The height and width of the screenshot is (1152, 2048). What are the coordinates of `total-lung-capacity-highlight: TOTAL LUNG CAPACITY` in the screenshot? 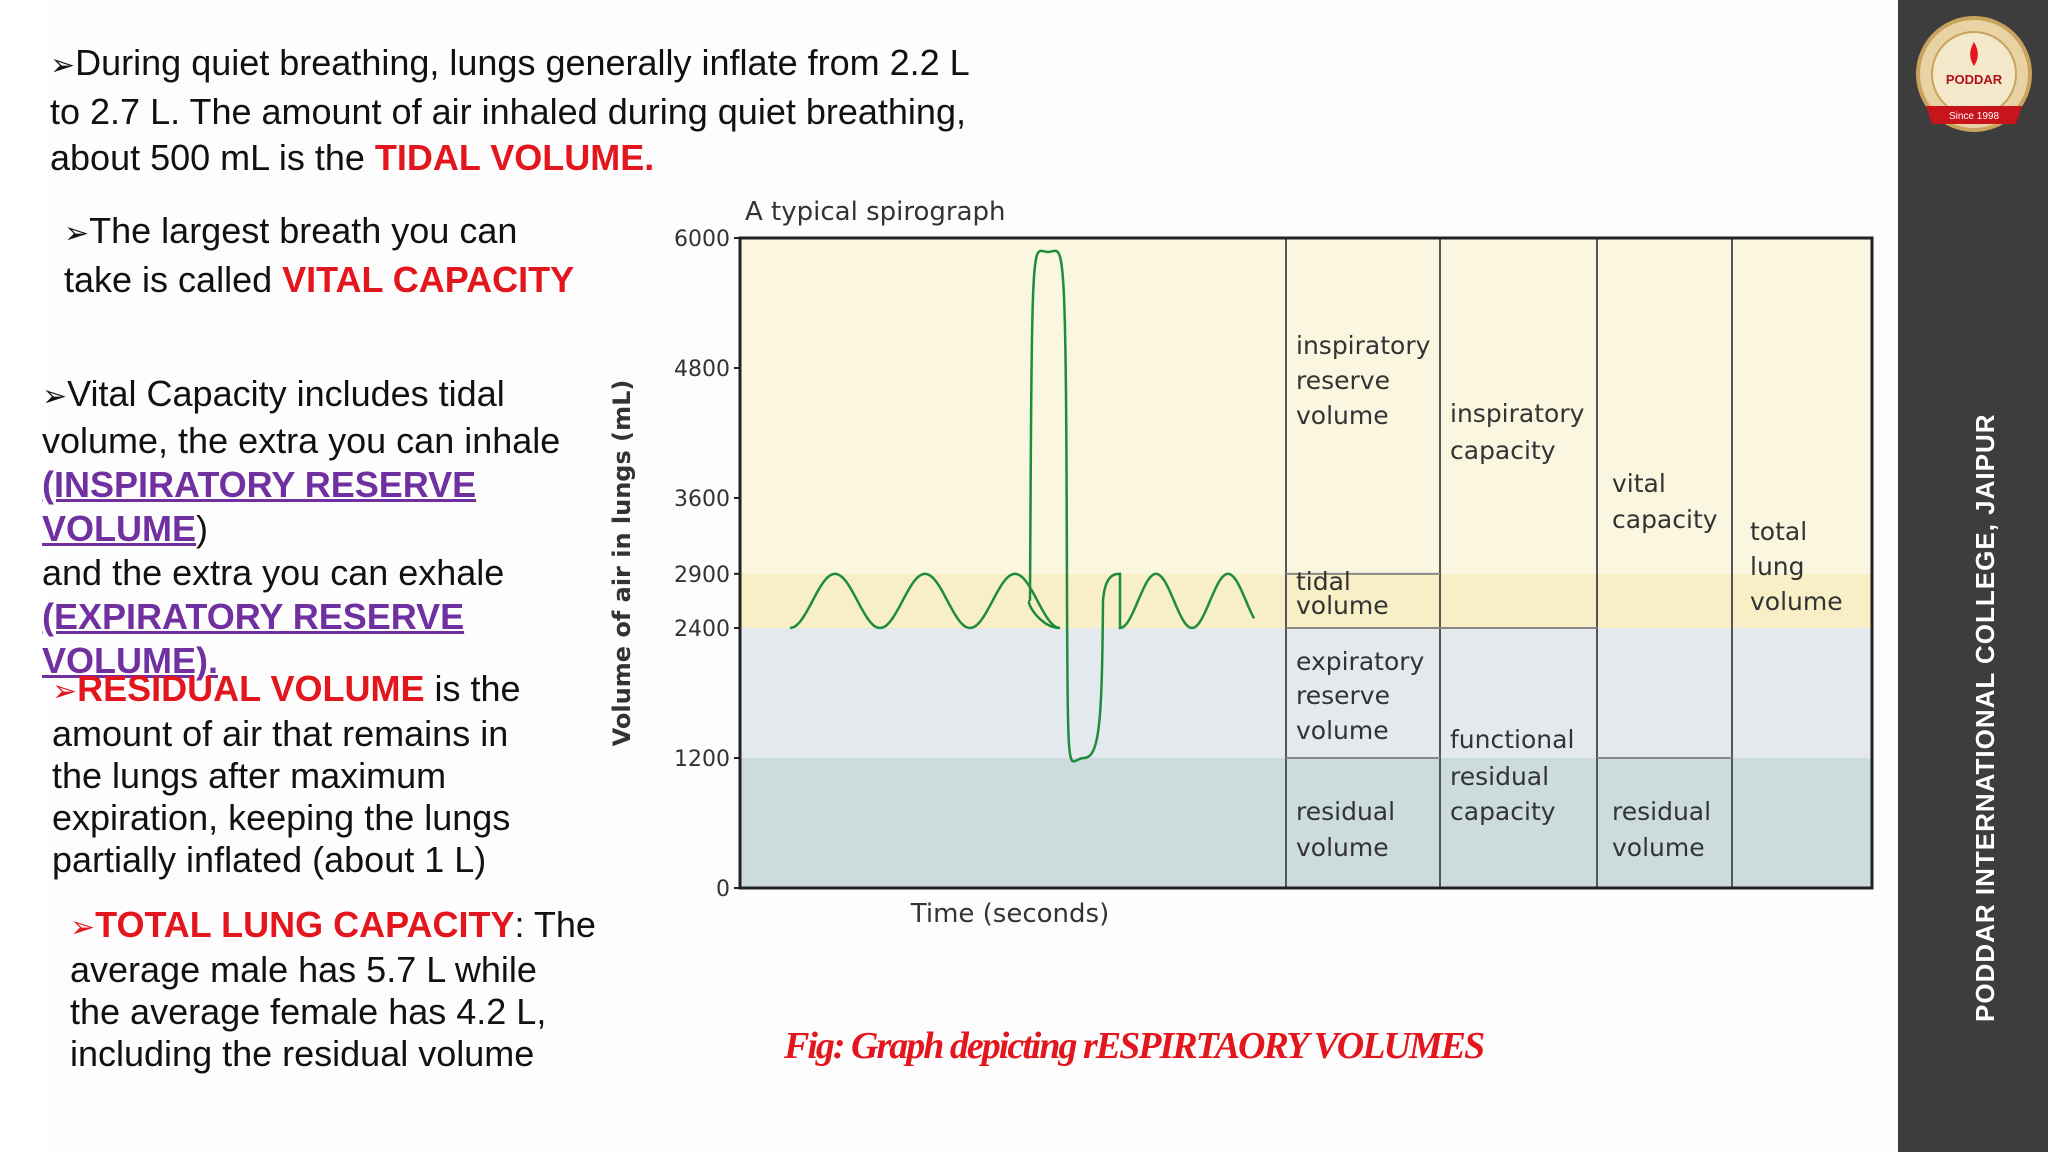 It's located at (305, 924).